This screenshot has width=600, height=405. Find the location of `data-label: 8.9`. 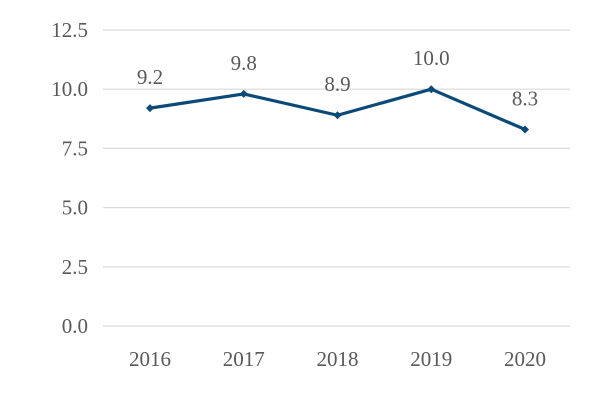

data-label: 8.9 is located at coordinates (337, 84).